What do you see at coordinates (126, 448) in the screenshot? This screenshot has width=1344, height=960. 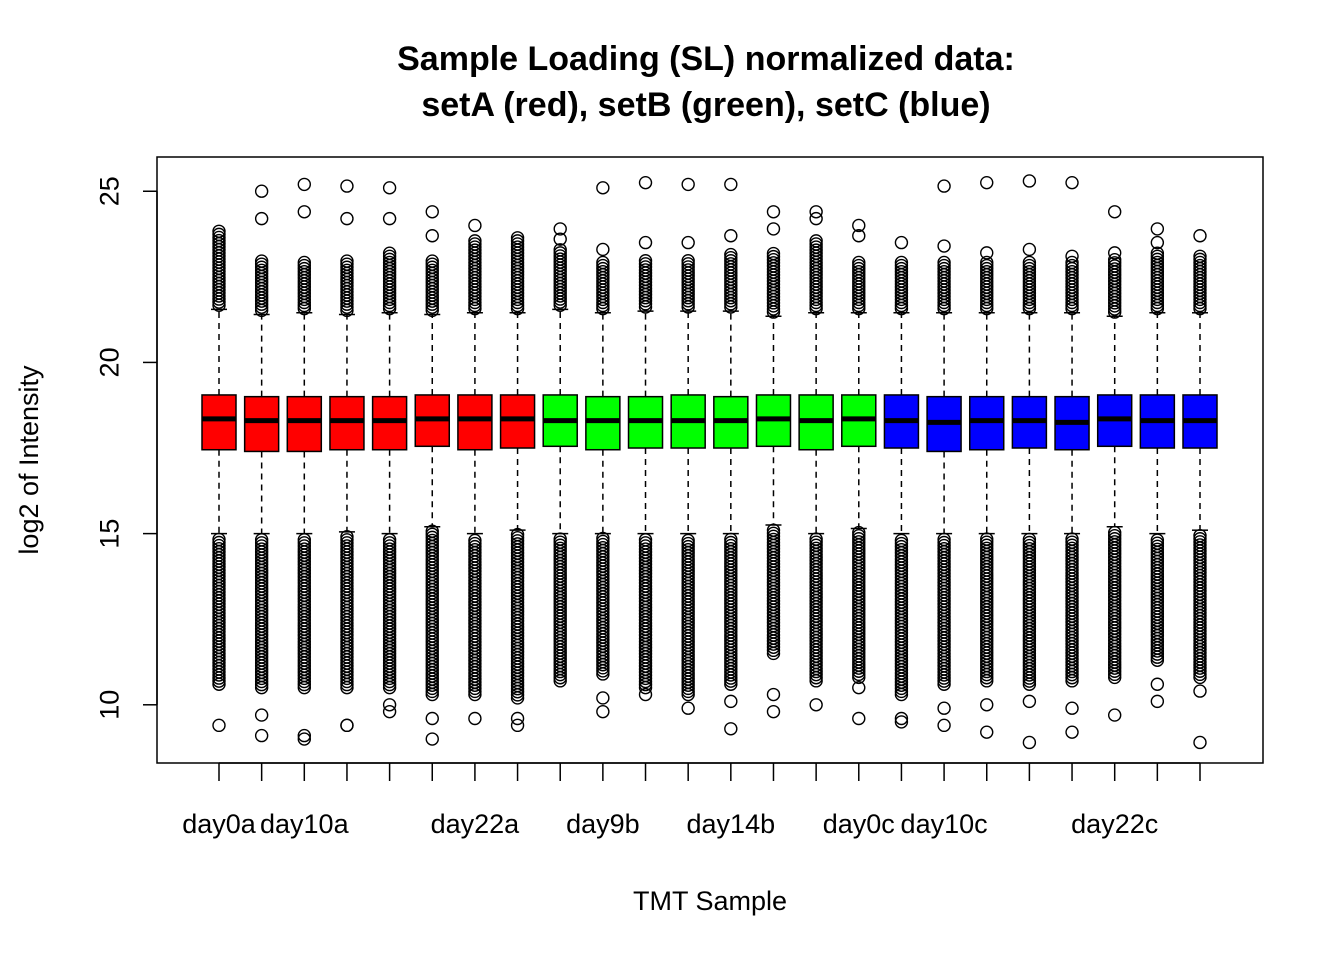 I see `y-axis: 10 15 20 25` at bounding box center [126, 448].